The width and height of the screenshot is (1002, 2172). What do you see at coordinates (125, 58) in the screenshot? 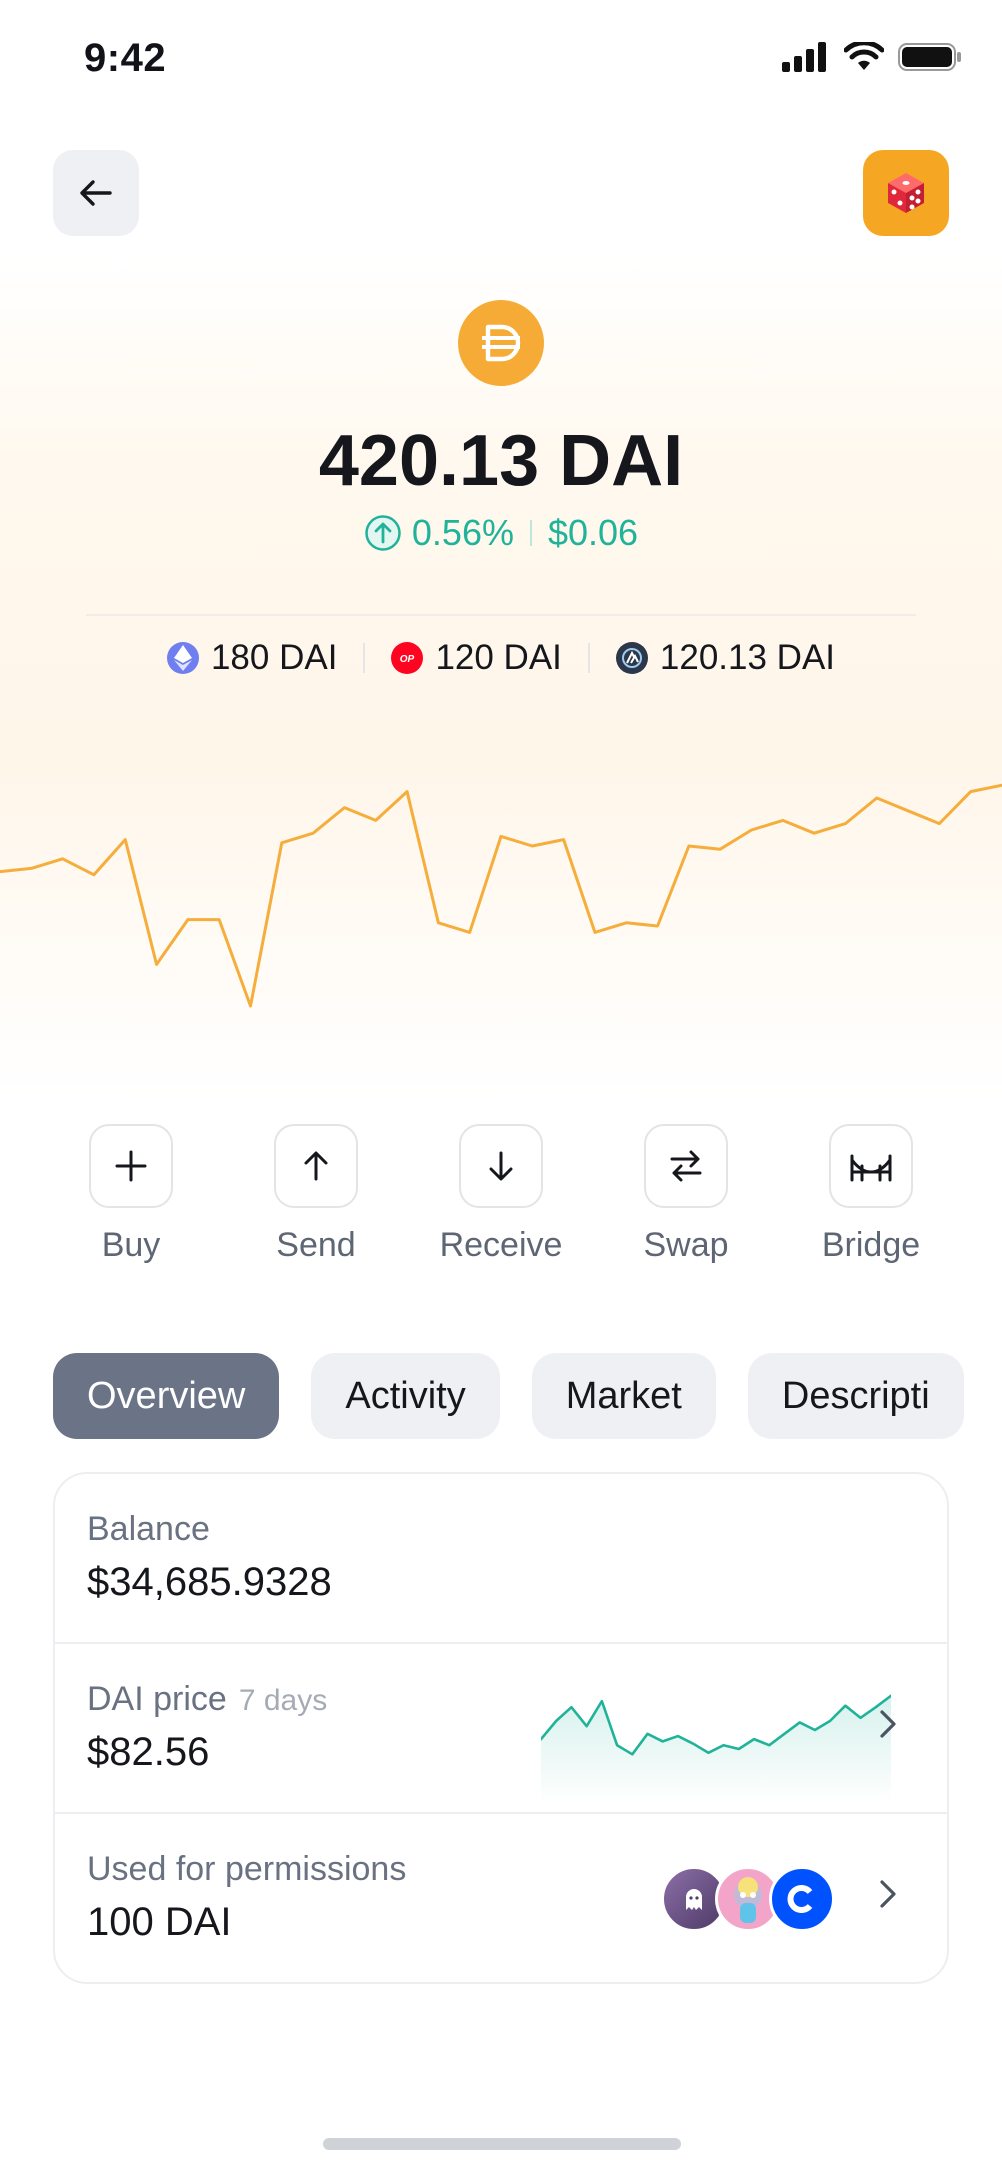
I see `status-time: 9:42` at bounding box center [125, 58].